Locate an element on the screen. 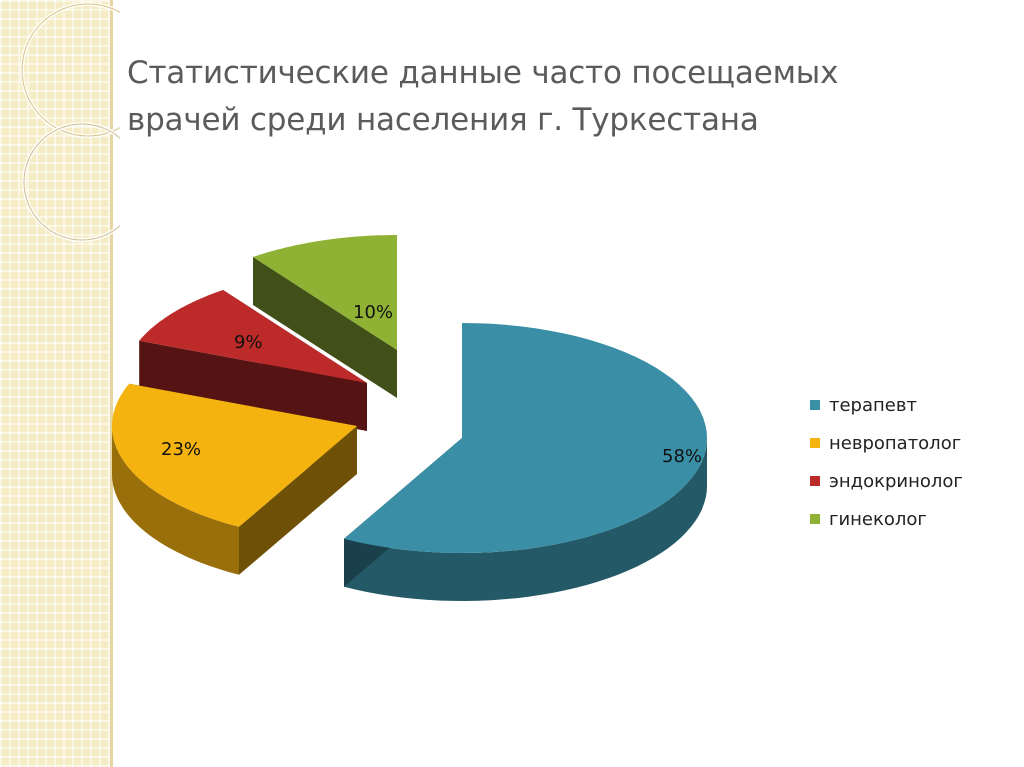 This screenshot has width=1024, height=767. legend-item-терапевт: терапевт is located at coordinates (886, 405).